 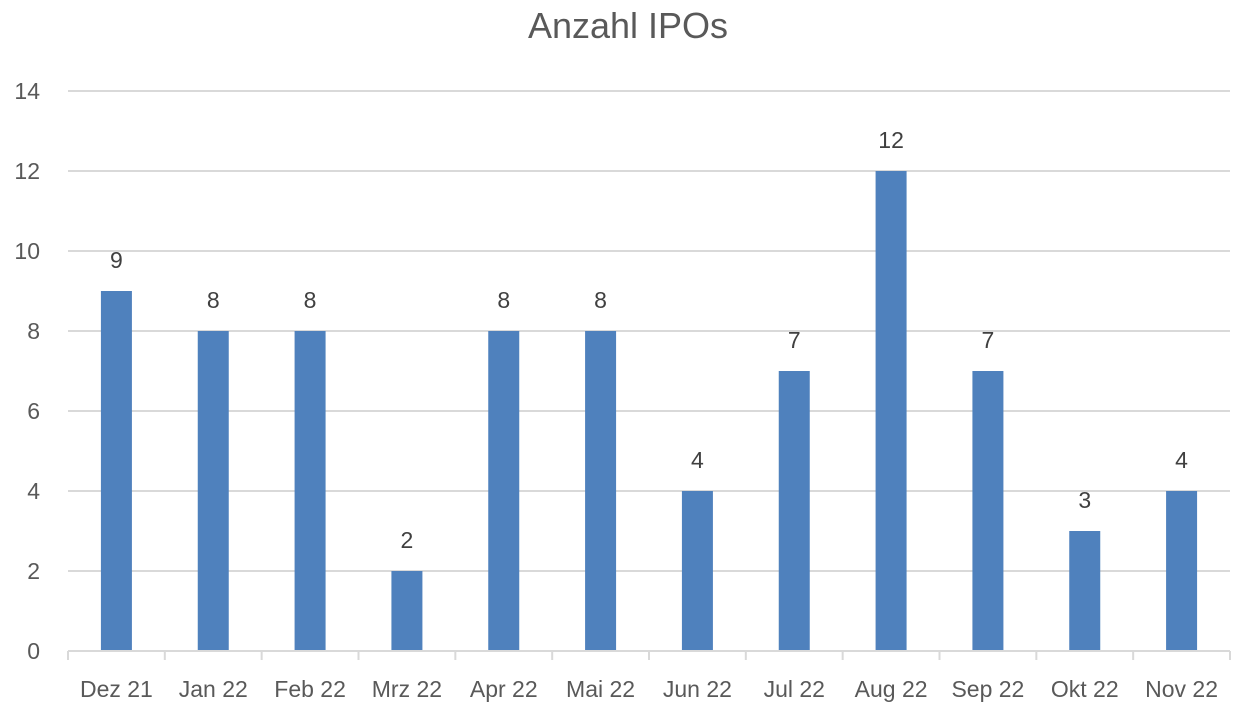 I want to click on x-tick-label: Apr 22, so click(x=504, y=689).